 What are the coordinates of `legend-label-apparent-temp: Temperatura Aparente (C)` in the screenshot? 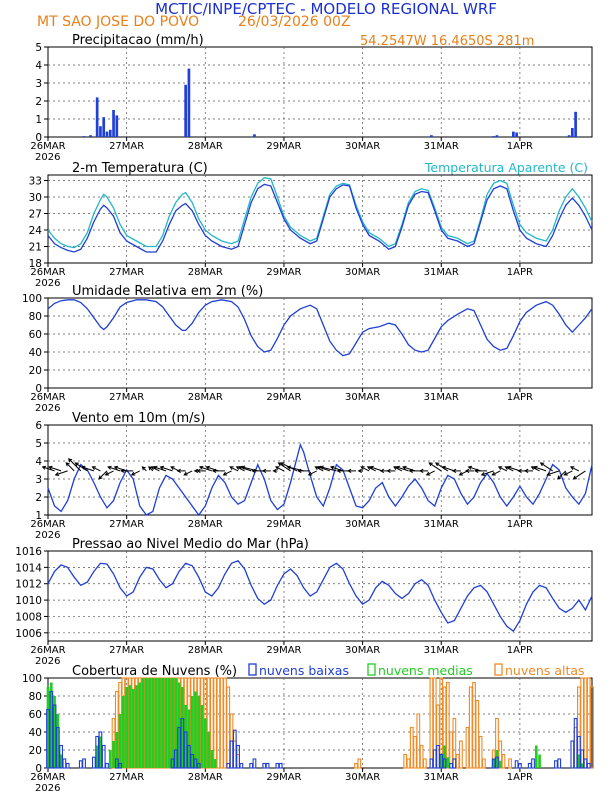 It's located at (506, 167).